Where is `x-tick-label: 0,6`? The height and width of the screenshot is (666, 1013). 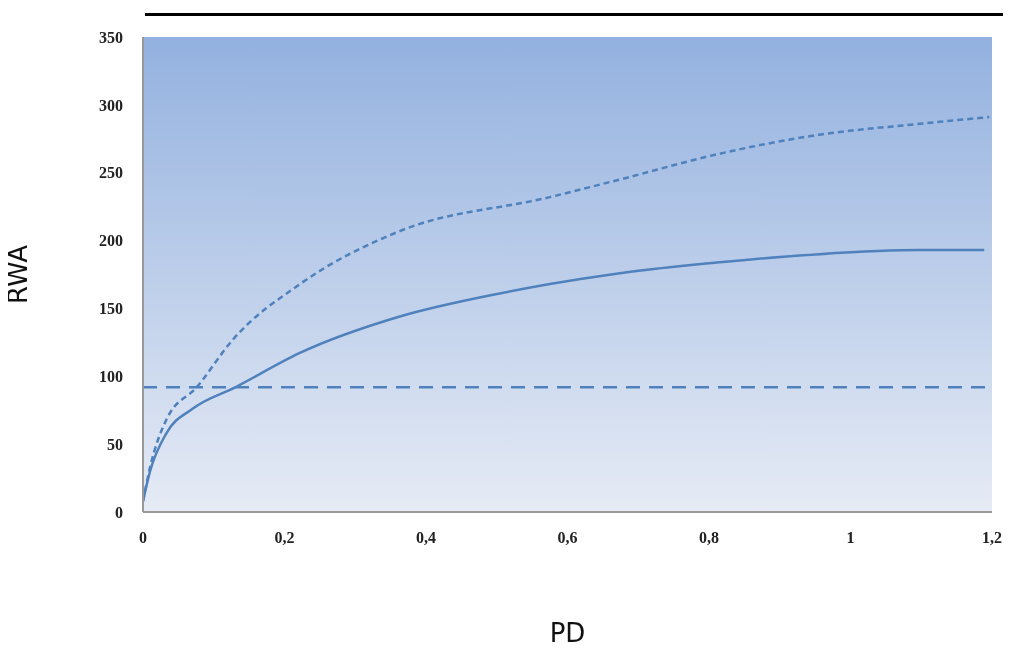 x-tick-label: 0,6 is located at coordinates (567, 538).